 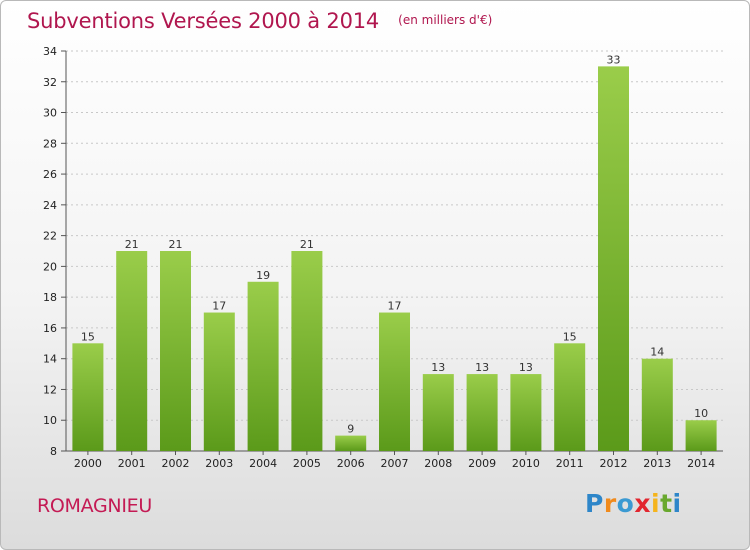 I want to click on y-tick-label: 28, so click(x=50, y=143).